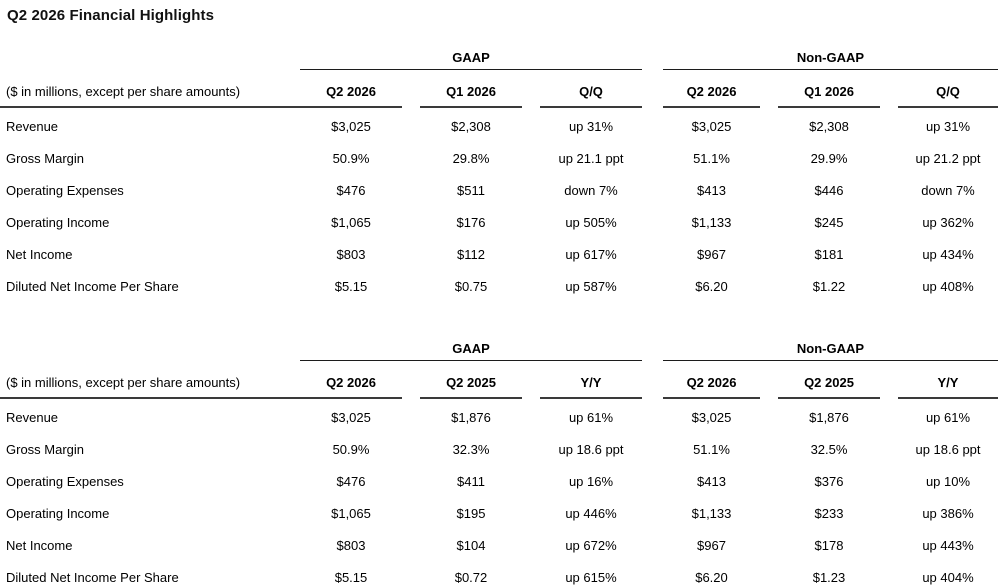 The width and height of the screenshot is (1000, 585). What do you see at coordinates (948, 222) in the screenshot?
I see `value-cell: up 362%` at bounding box center [948, 222].